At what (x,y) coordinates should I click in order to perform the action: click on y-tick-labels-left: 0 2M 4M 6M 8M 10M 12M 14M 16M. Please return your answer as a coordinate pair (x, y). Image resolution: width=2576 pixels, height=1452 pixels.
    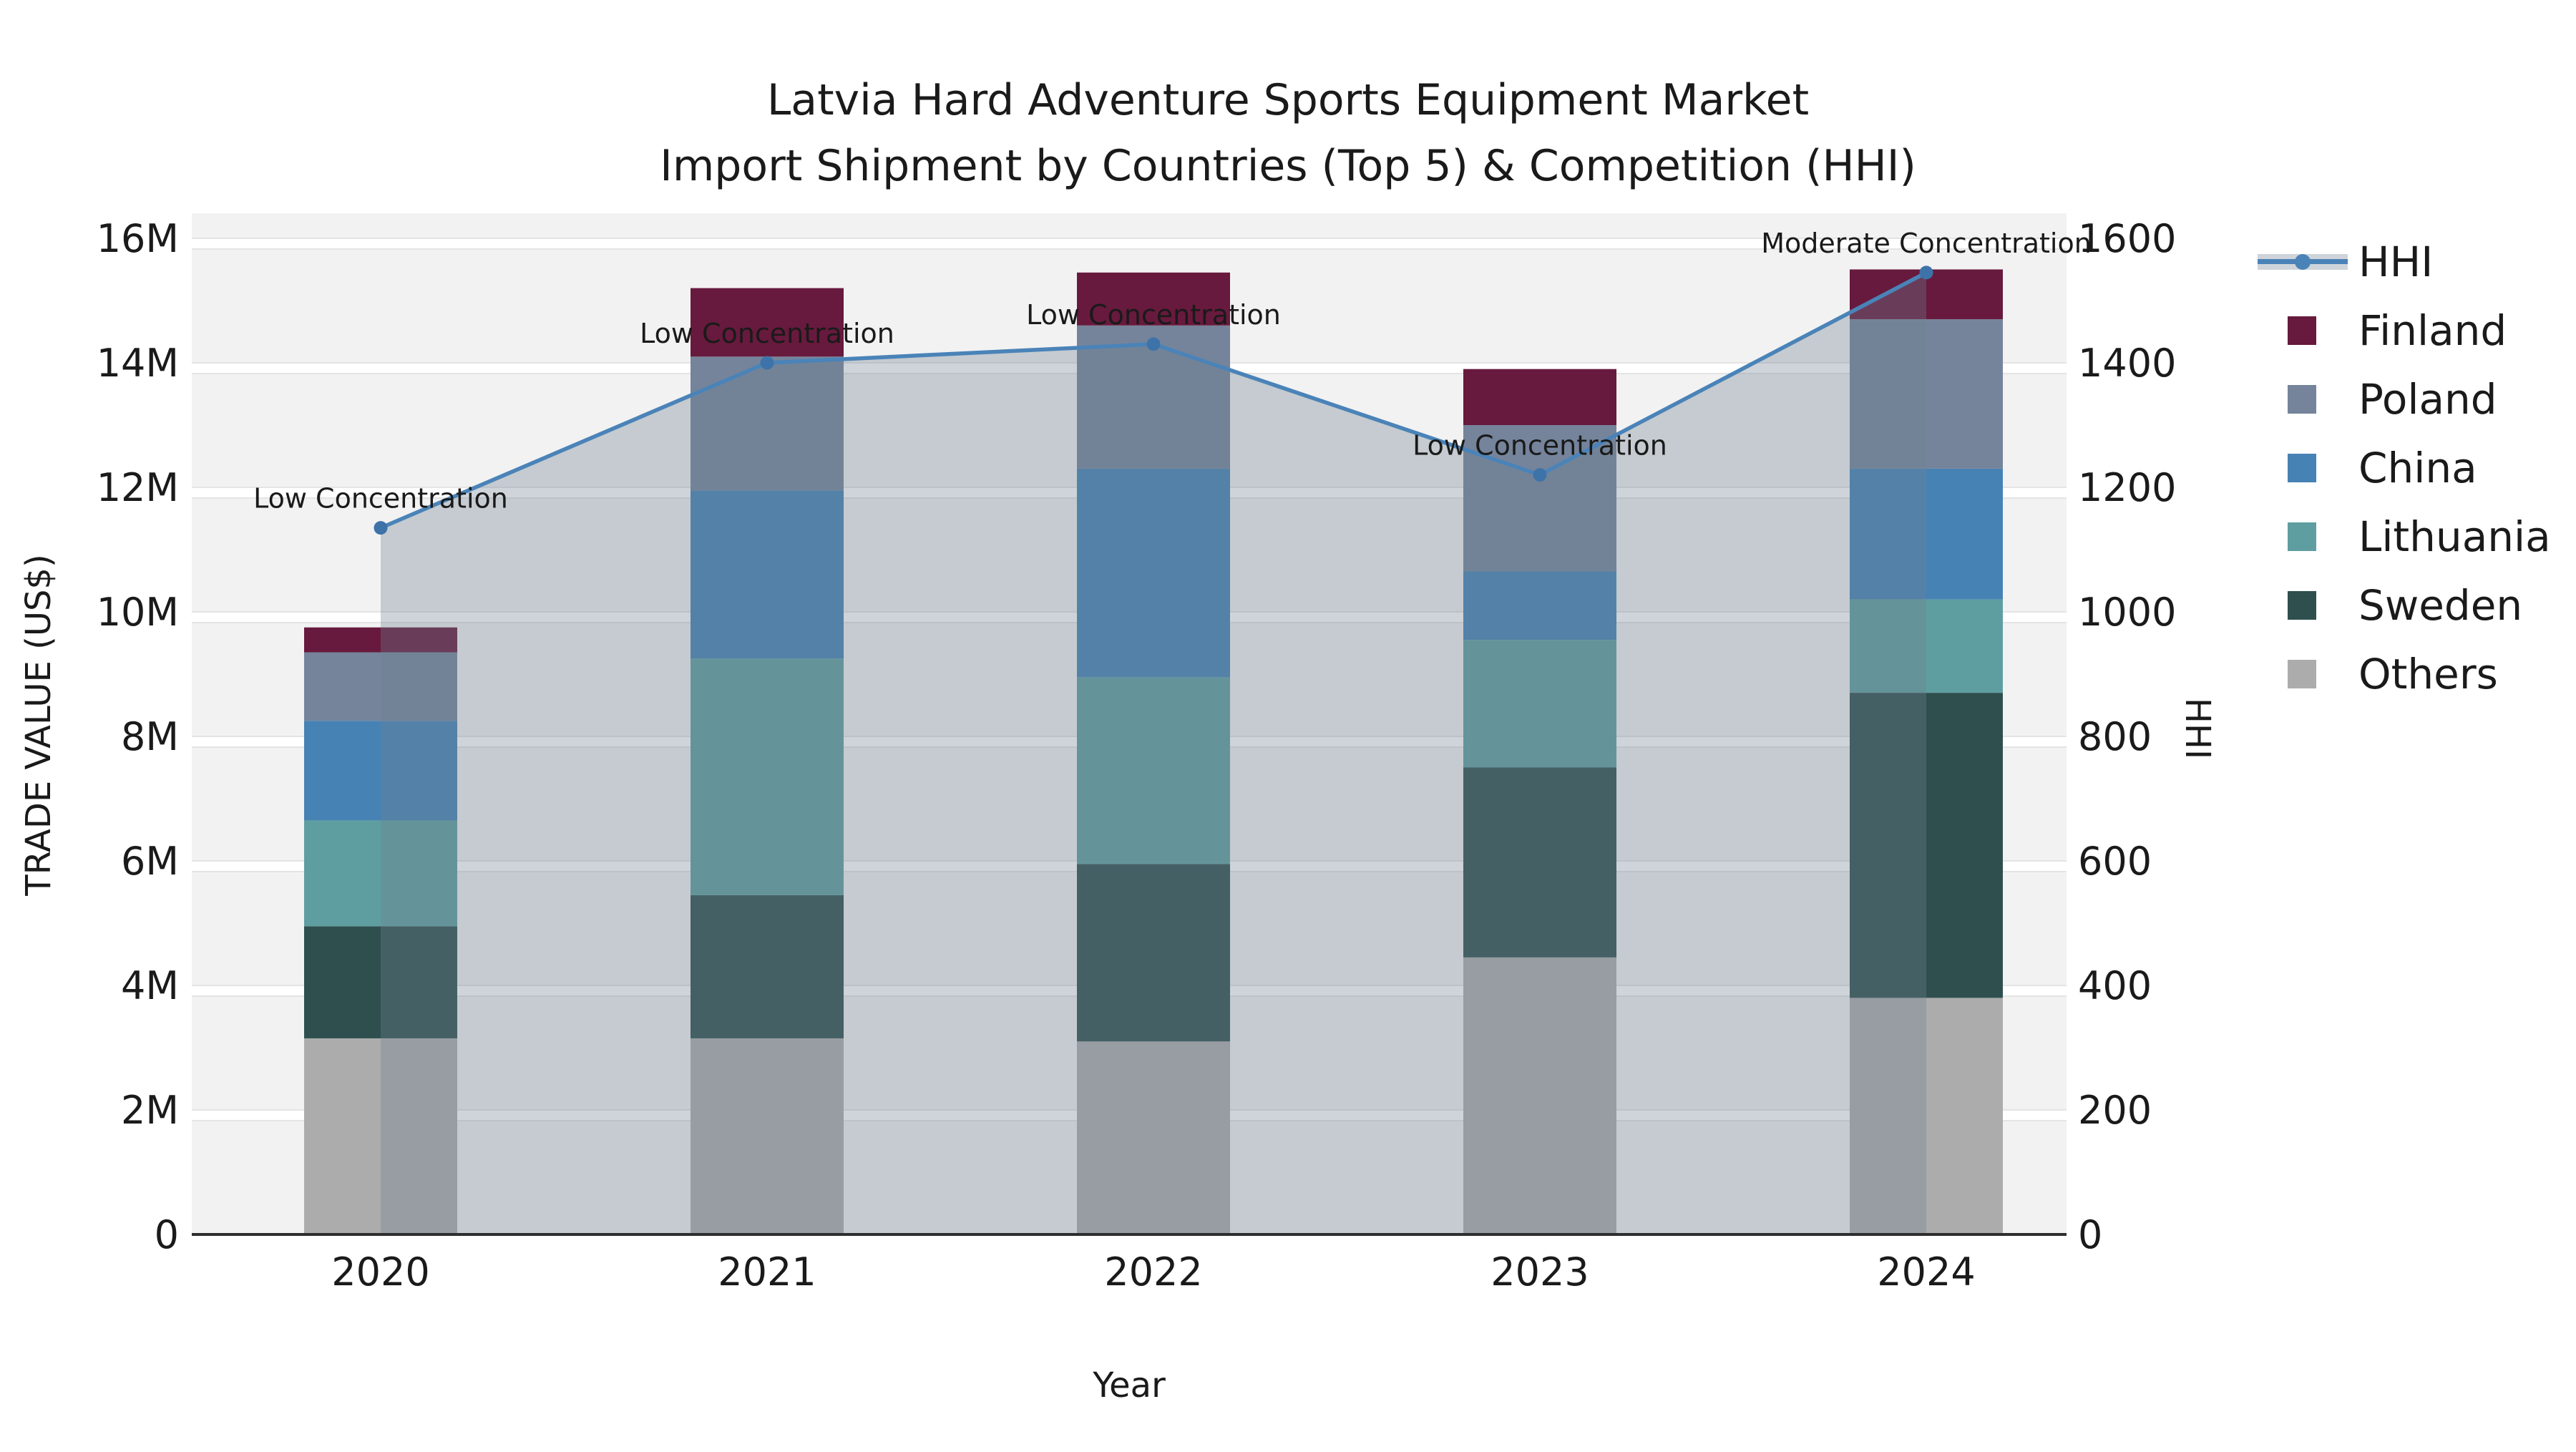
    Looking at the image, I should click on (138, 736).